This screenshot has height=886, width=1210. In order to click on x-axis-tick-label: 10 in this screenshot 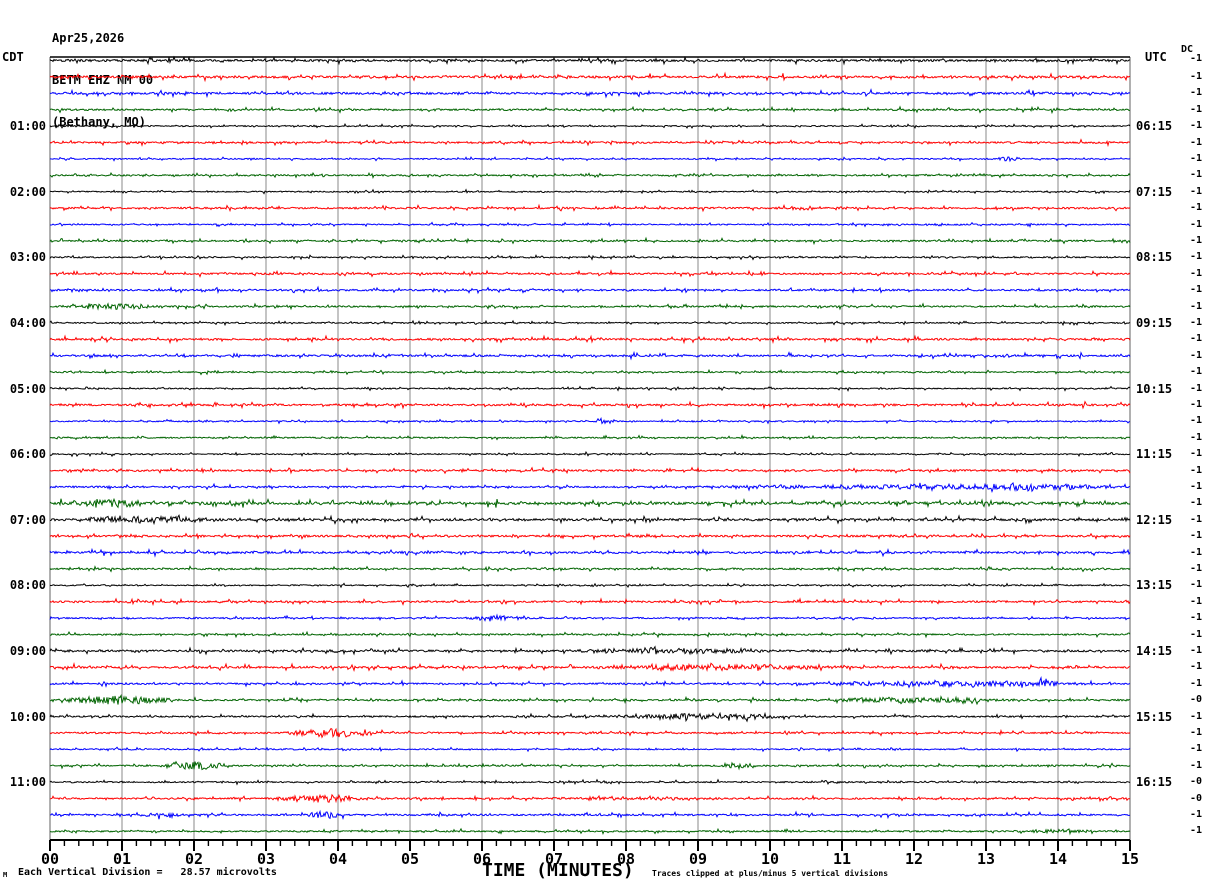, I will do `click(770, 859)`.